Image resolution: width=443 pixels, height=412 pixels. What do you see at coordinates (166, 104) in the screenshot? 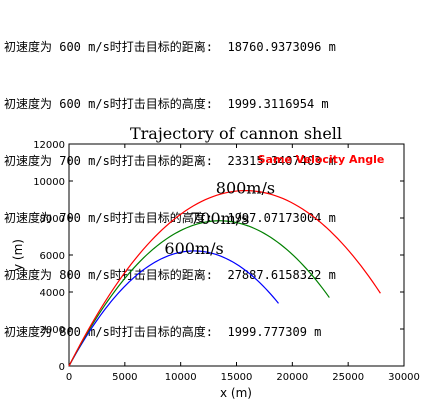
I see `console-line: 初速度为 600 m/s时打击目标的高度: 1999.3116954 m` at bounding box center [166, 104].